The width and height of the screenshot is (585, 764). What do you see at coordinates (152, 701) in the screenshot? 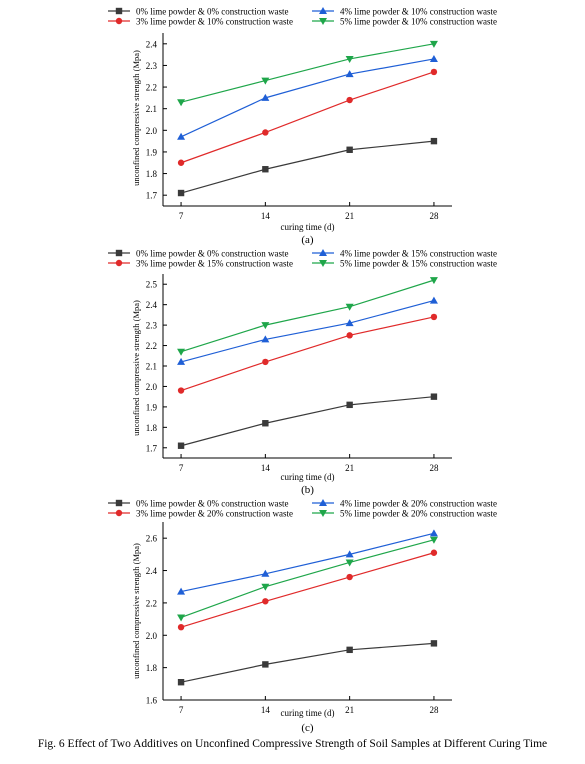
I see `y-tick-label: 1.6` at bounding box center [152, 701].